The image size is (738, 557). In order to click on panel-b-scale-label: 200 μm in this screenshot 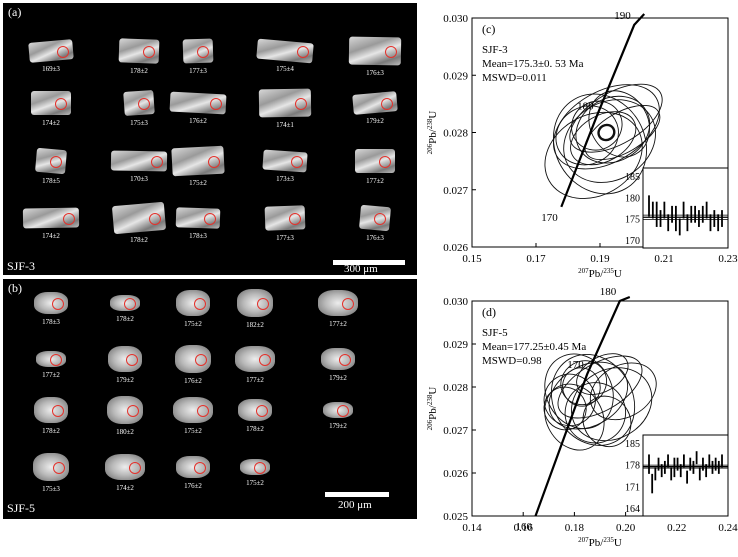, I will do `click(355, 505)`.